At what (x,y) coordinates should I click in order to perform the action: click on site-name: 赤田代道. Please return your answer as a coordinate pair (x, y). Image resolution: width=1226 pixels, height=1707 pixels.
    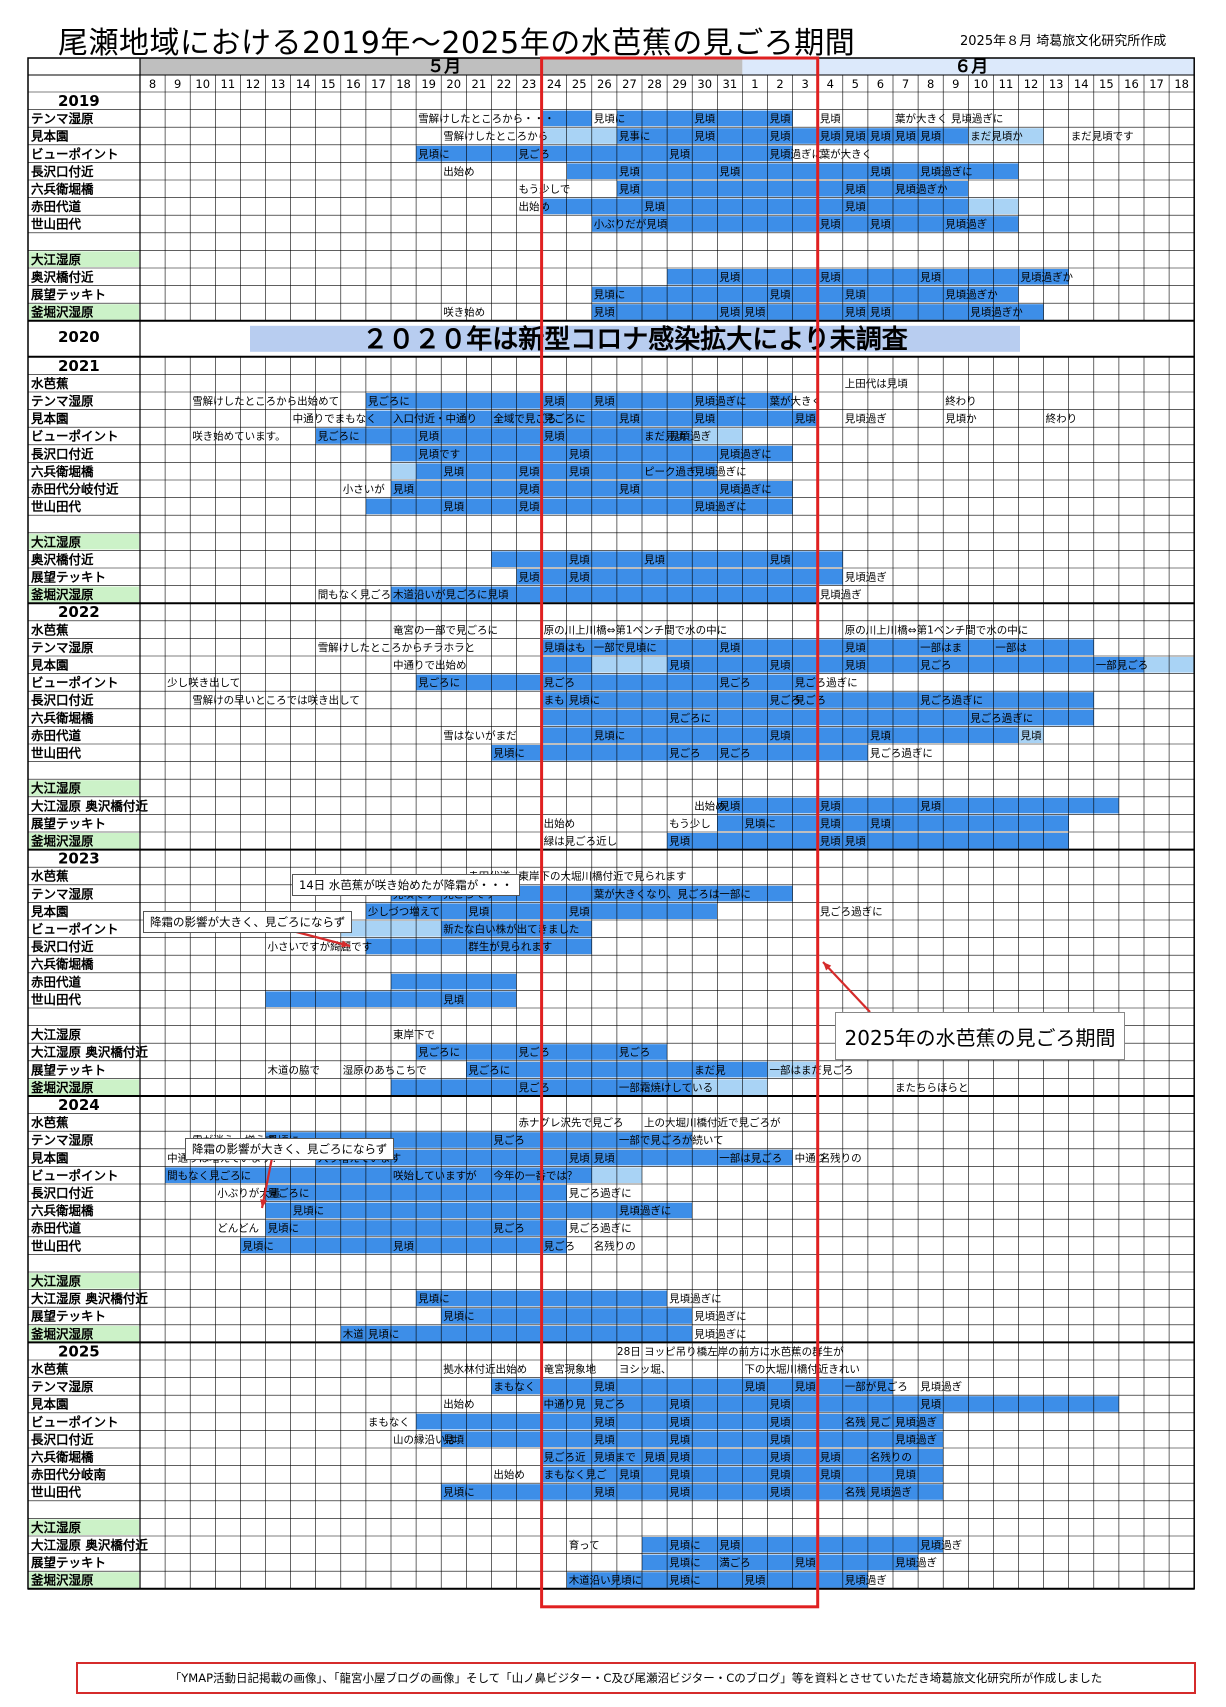
    Looking at the image, I should click on (56, 1228).